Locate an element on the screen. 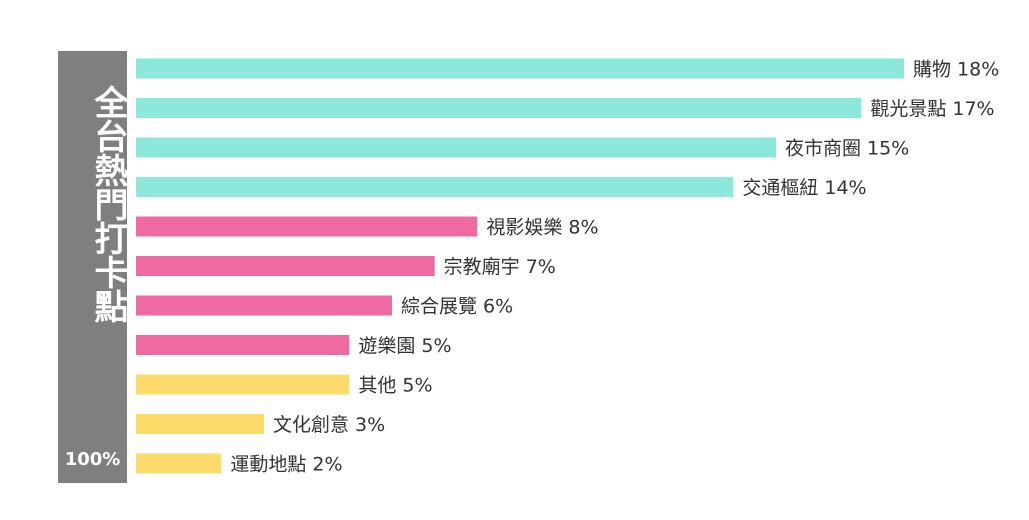 The image size is (1029, 520). bar-label-2: 夜市商圈 15% is located at coordinates (847, 149).